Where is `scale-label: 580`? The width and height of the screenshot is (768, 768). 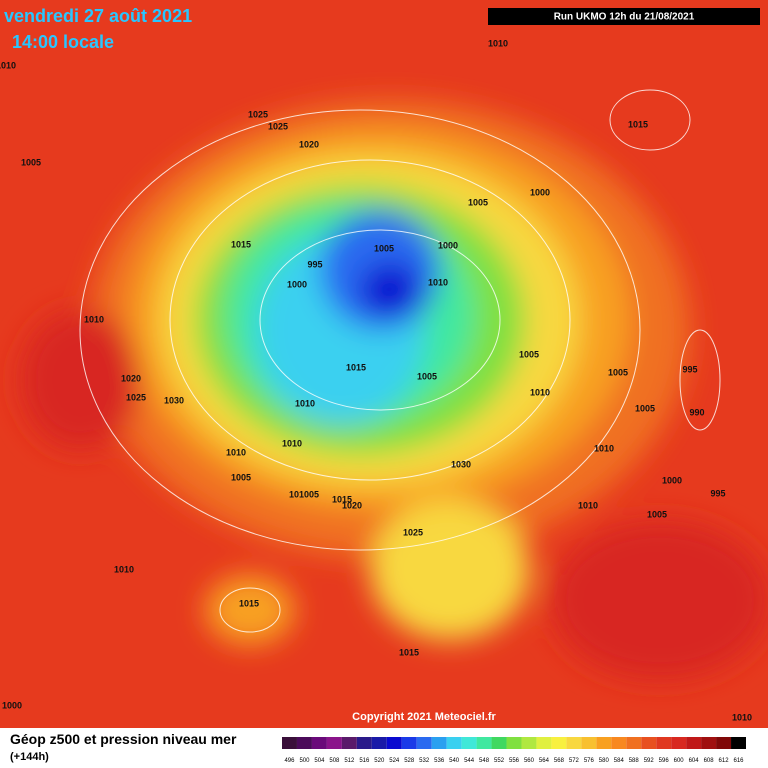 scale-label: 580 is located at coordinates (604, 761).